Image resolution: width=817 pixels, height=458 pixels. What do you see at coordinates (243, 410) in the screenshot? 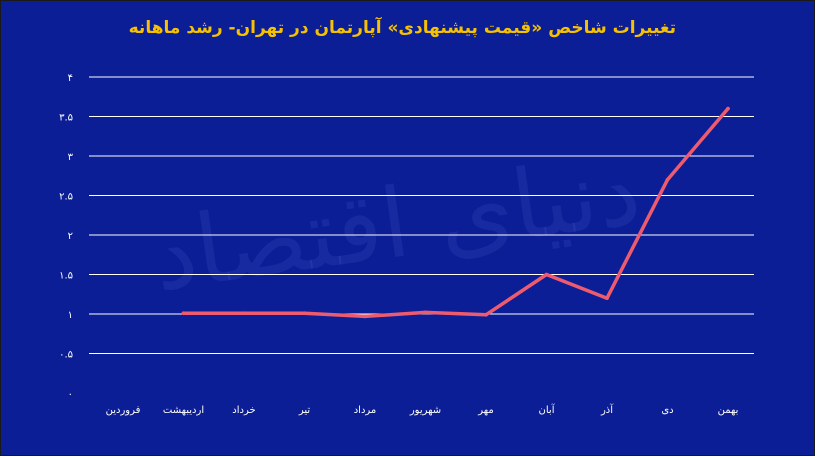
I see `x-tick-label: خرداد` at bounding box center [243, 410].